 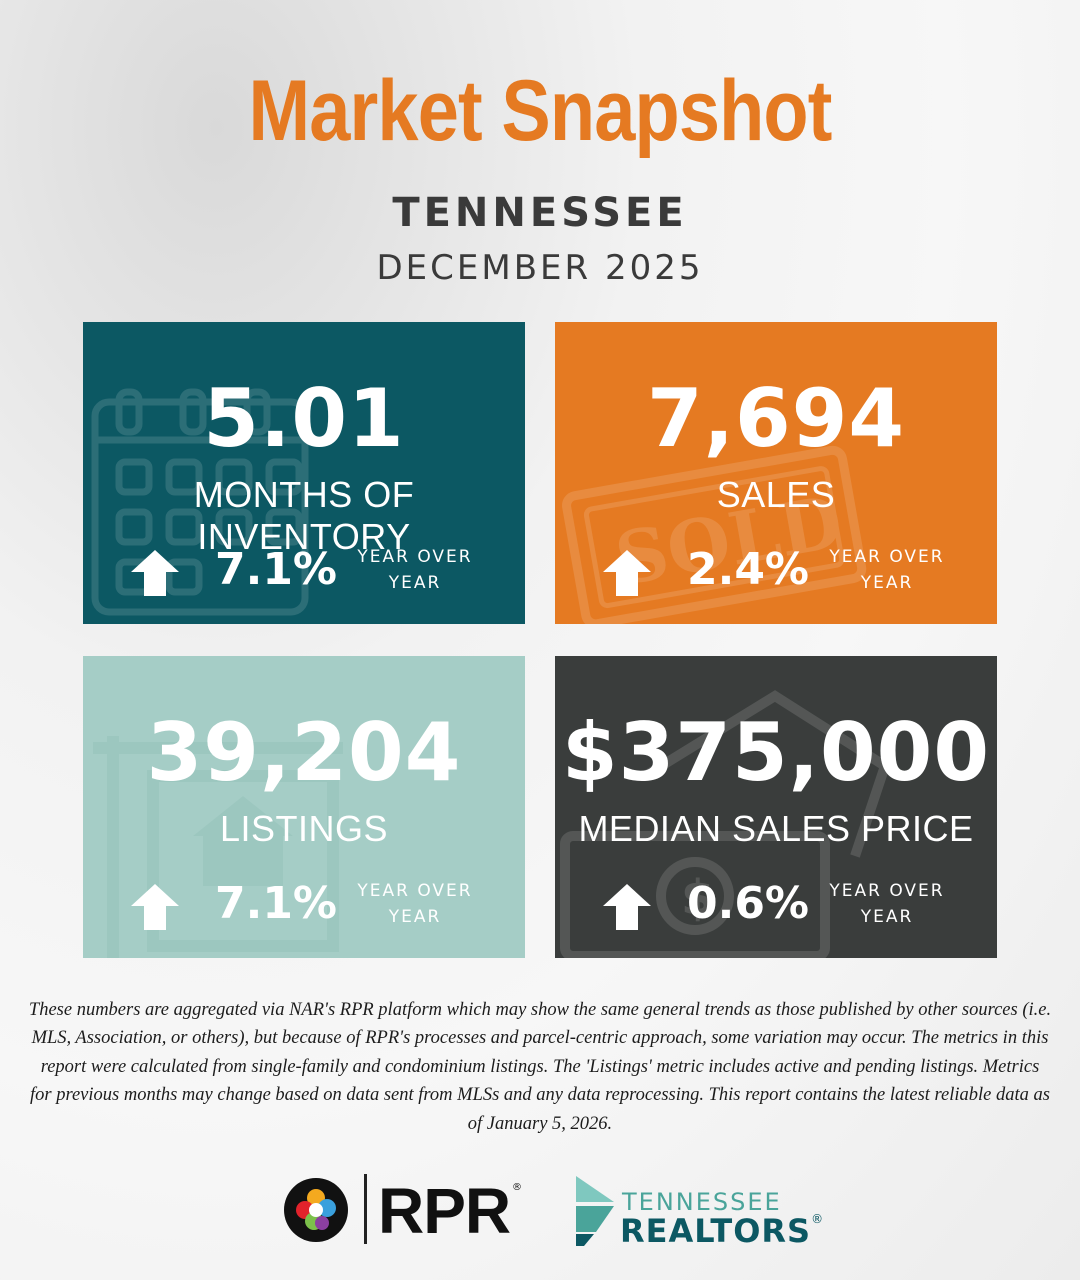 I want to click on rpr-wordmark: RPR, so click(x=444, y=1211).